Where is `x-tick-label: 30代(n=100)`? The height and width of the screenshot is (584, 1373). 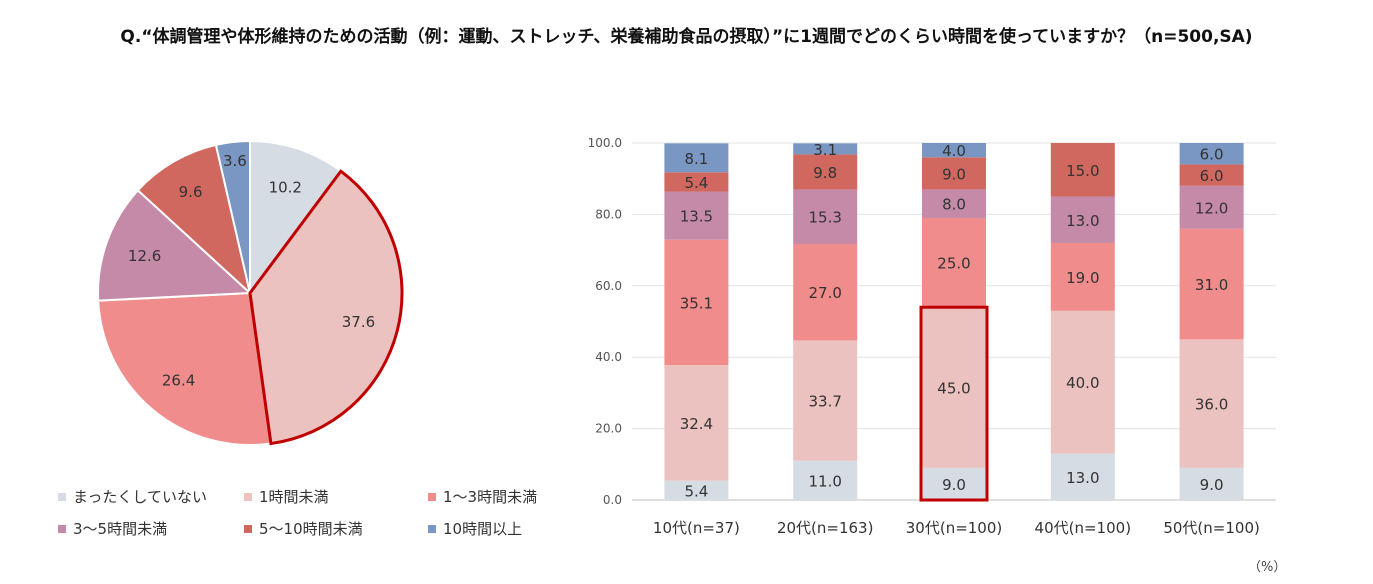
x-tick-label: 30代(n=100) is located at coordinates (954, 528).